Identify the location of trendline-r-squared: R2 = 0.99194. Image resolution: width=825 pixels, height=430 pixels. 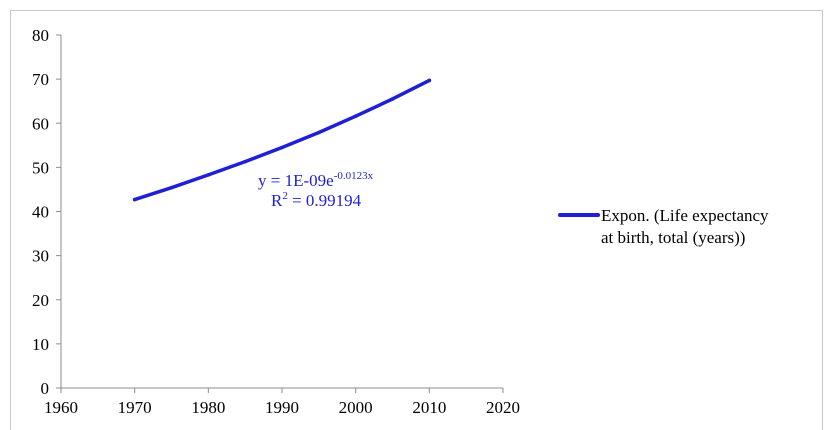
(316, 200).